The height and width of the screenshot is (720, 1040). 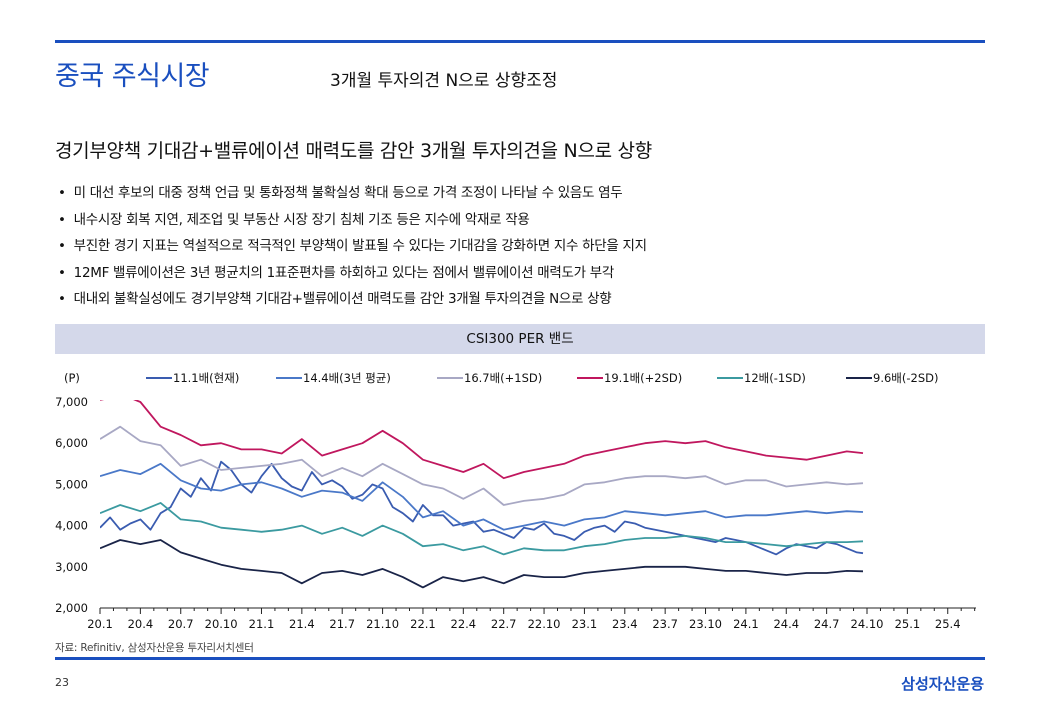 I want to click on page-subtitle: 3개월 투자의견 N으로 상향조정, so click(x=444, y=81).